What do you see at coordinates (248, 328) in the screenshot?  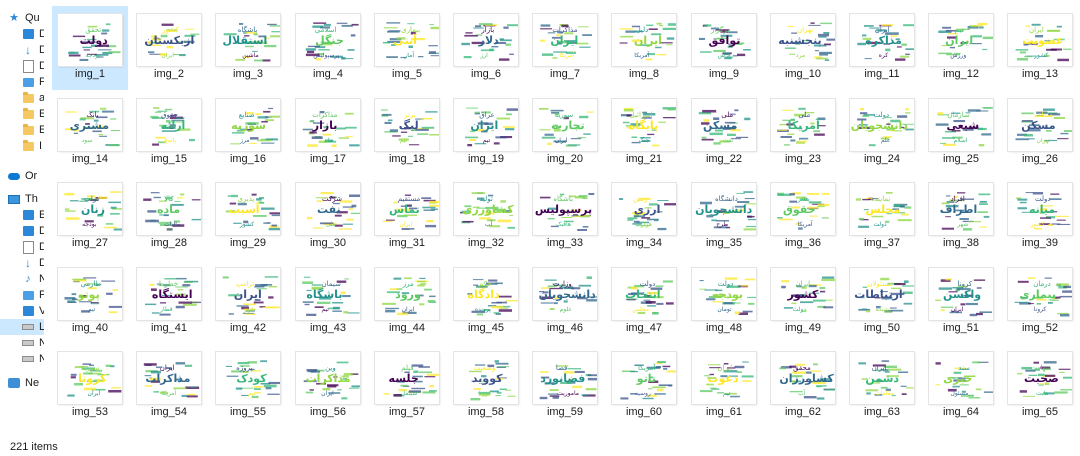 I see `file-name-label: img_42` at bounding box center [248, 328].